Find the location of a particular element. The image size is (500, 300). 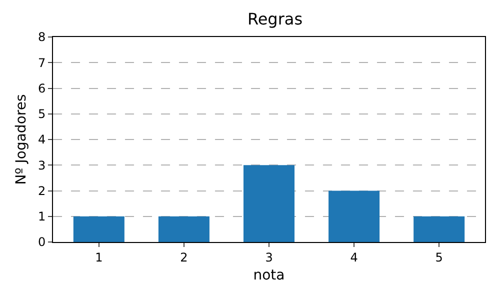

y-tick-label: 3 is located at coordinates (42, 165).